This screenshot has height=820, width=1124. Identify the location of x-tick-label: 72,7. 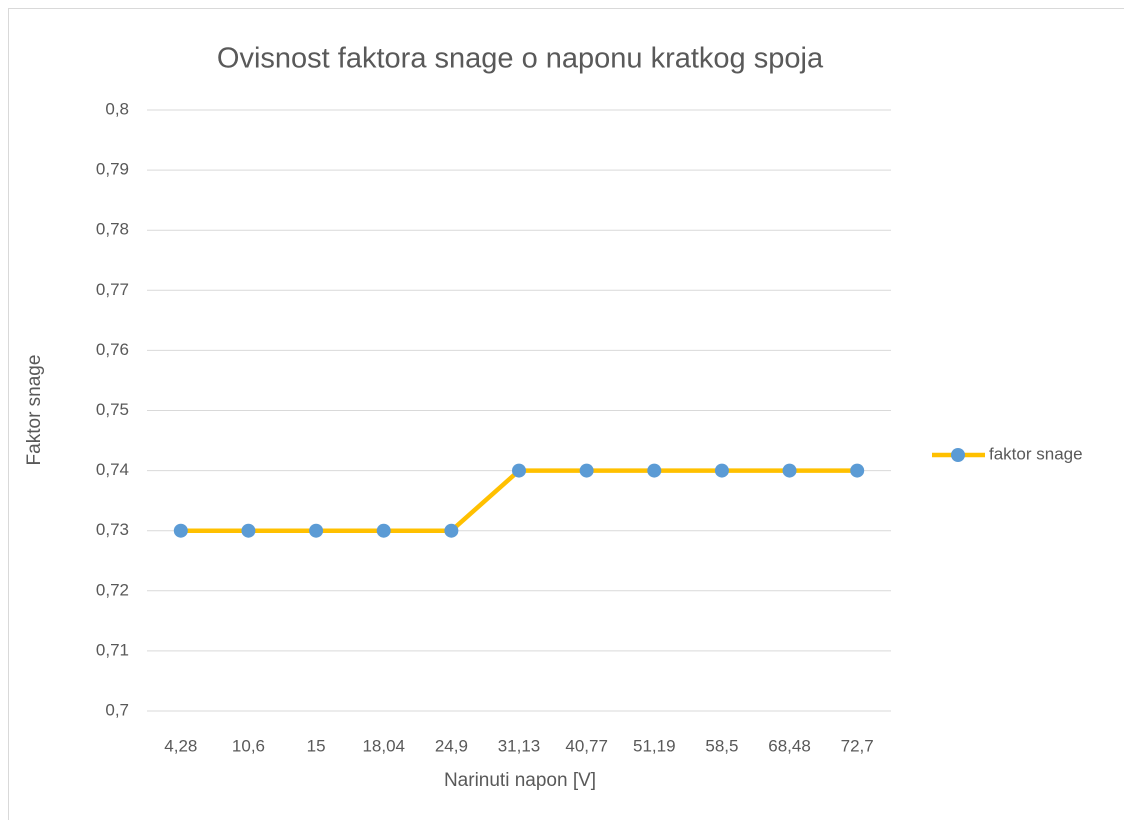
(857, 745).